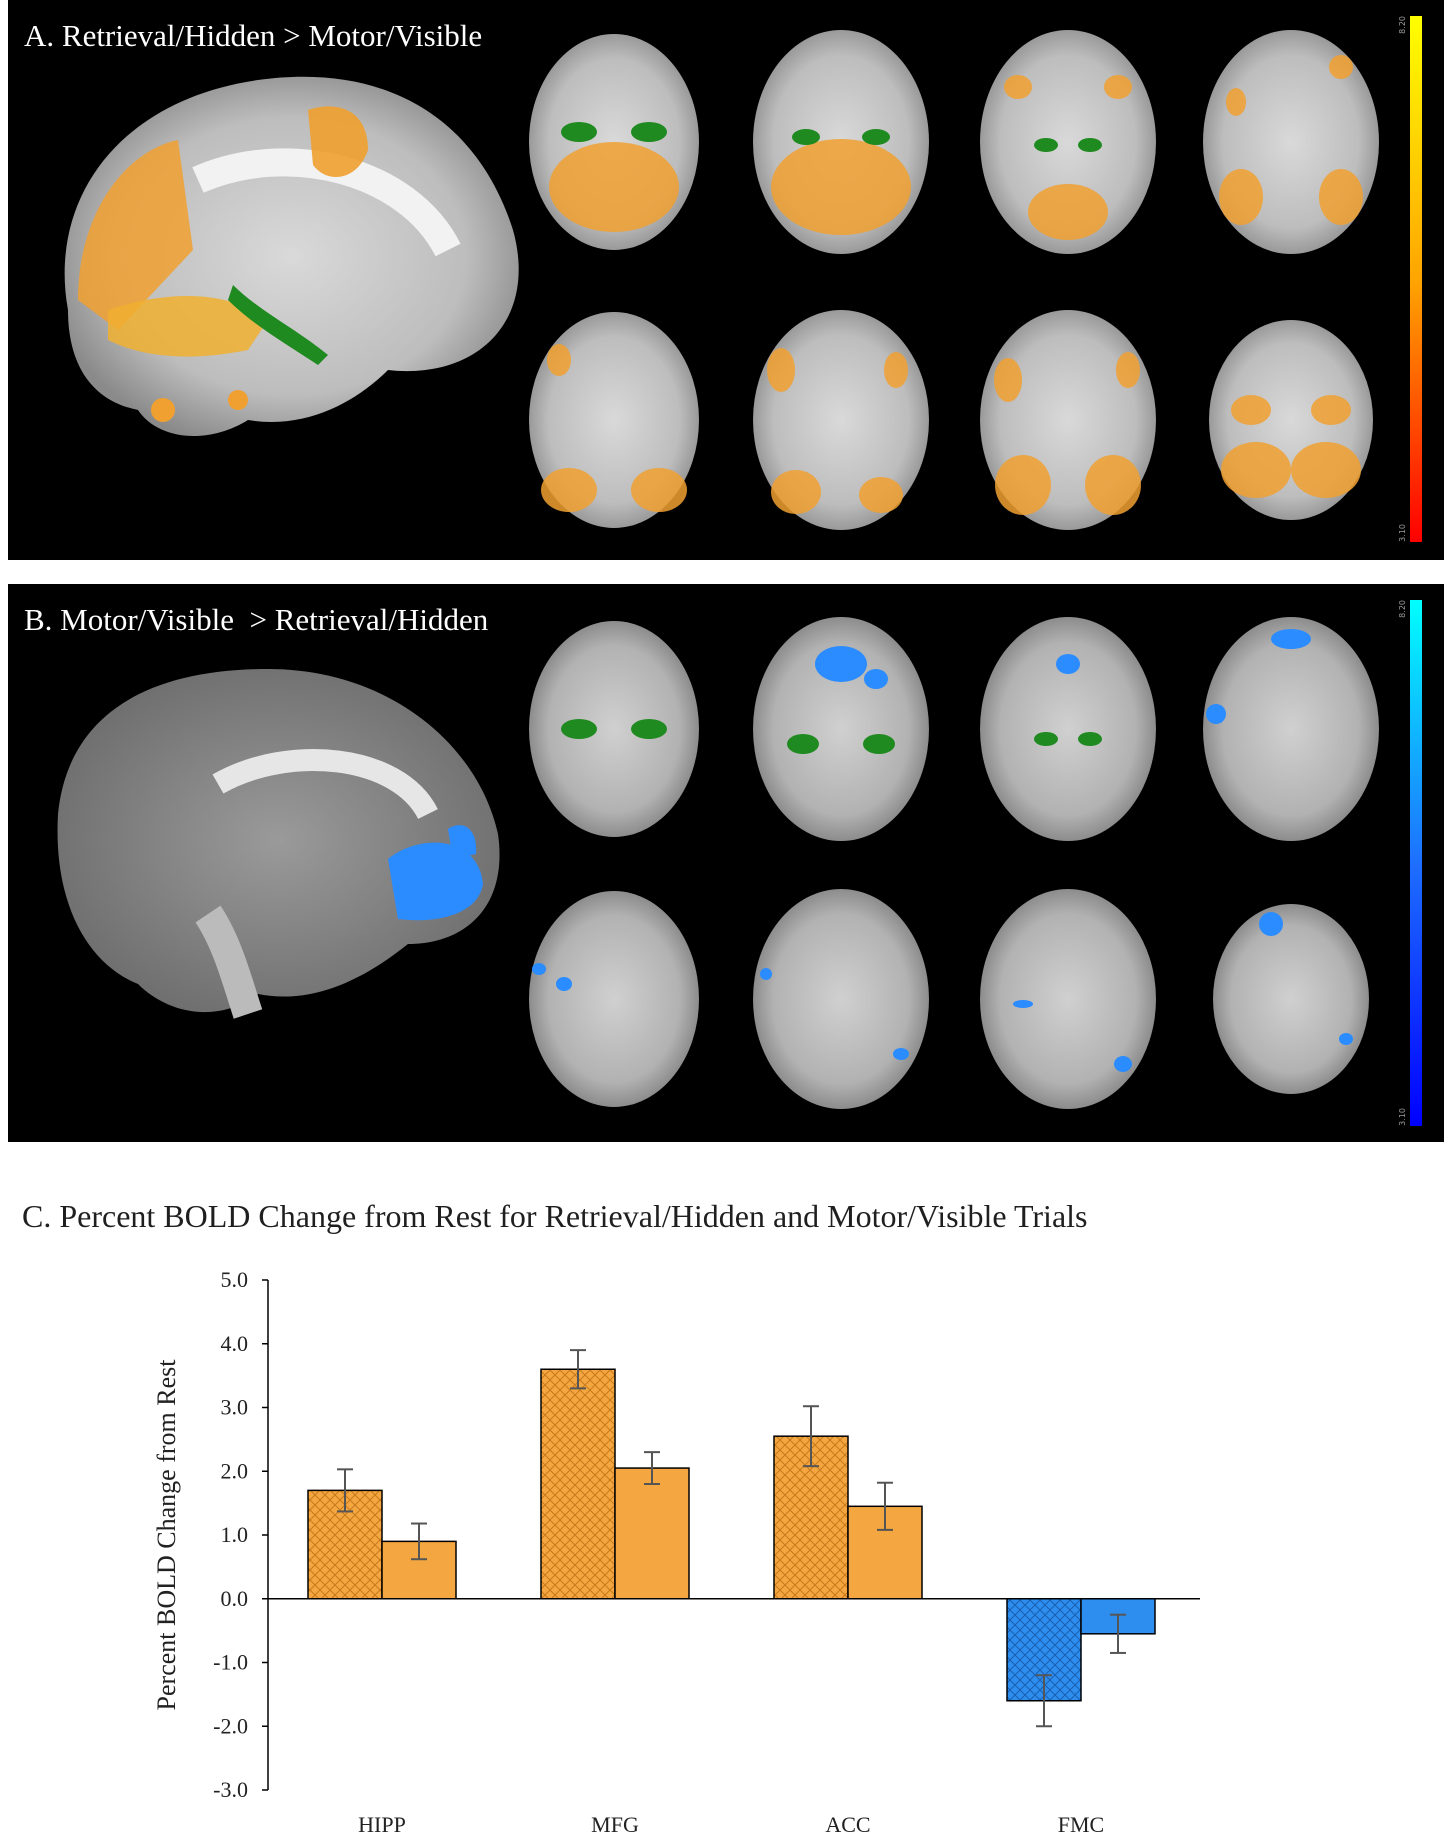  What do you see at coordinates (235, 1598) in the screenshot?
I see `y-tick-label: 0.0` at bounding box center [235, 1598].